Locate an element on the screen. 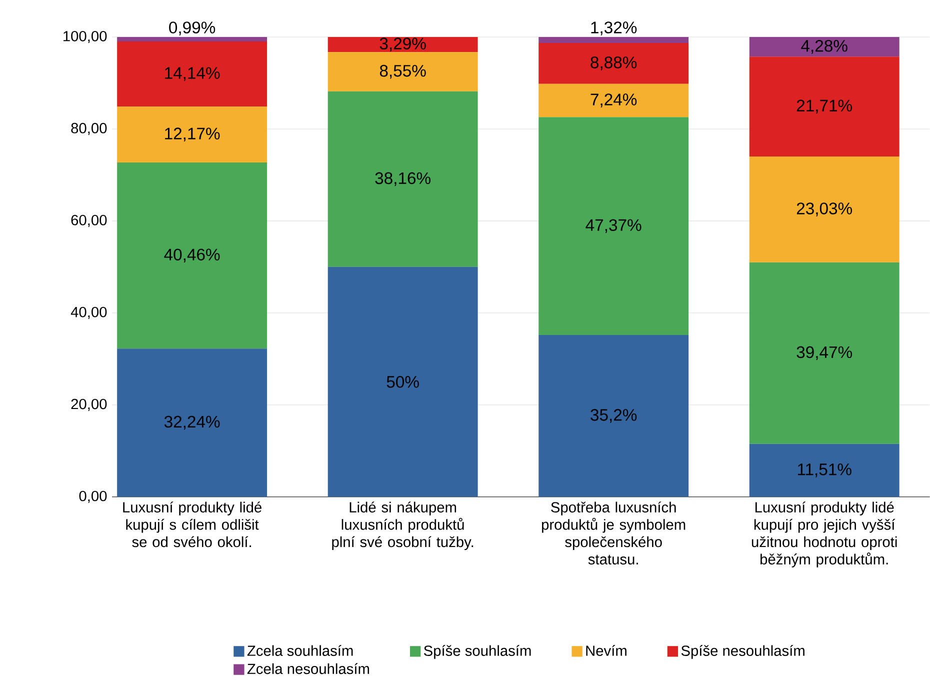  data-label: 47,37% is located at coordinates (614, 226).